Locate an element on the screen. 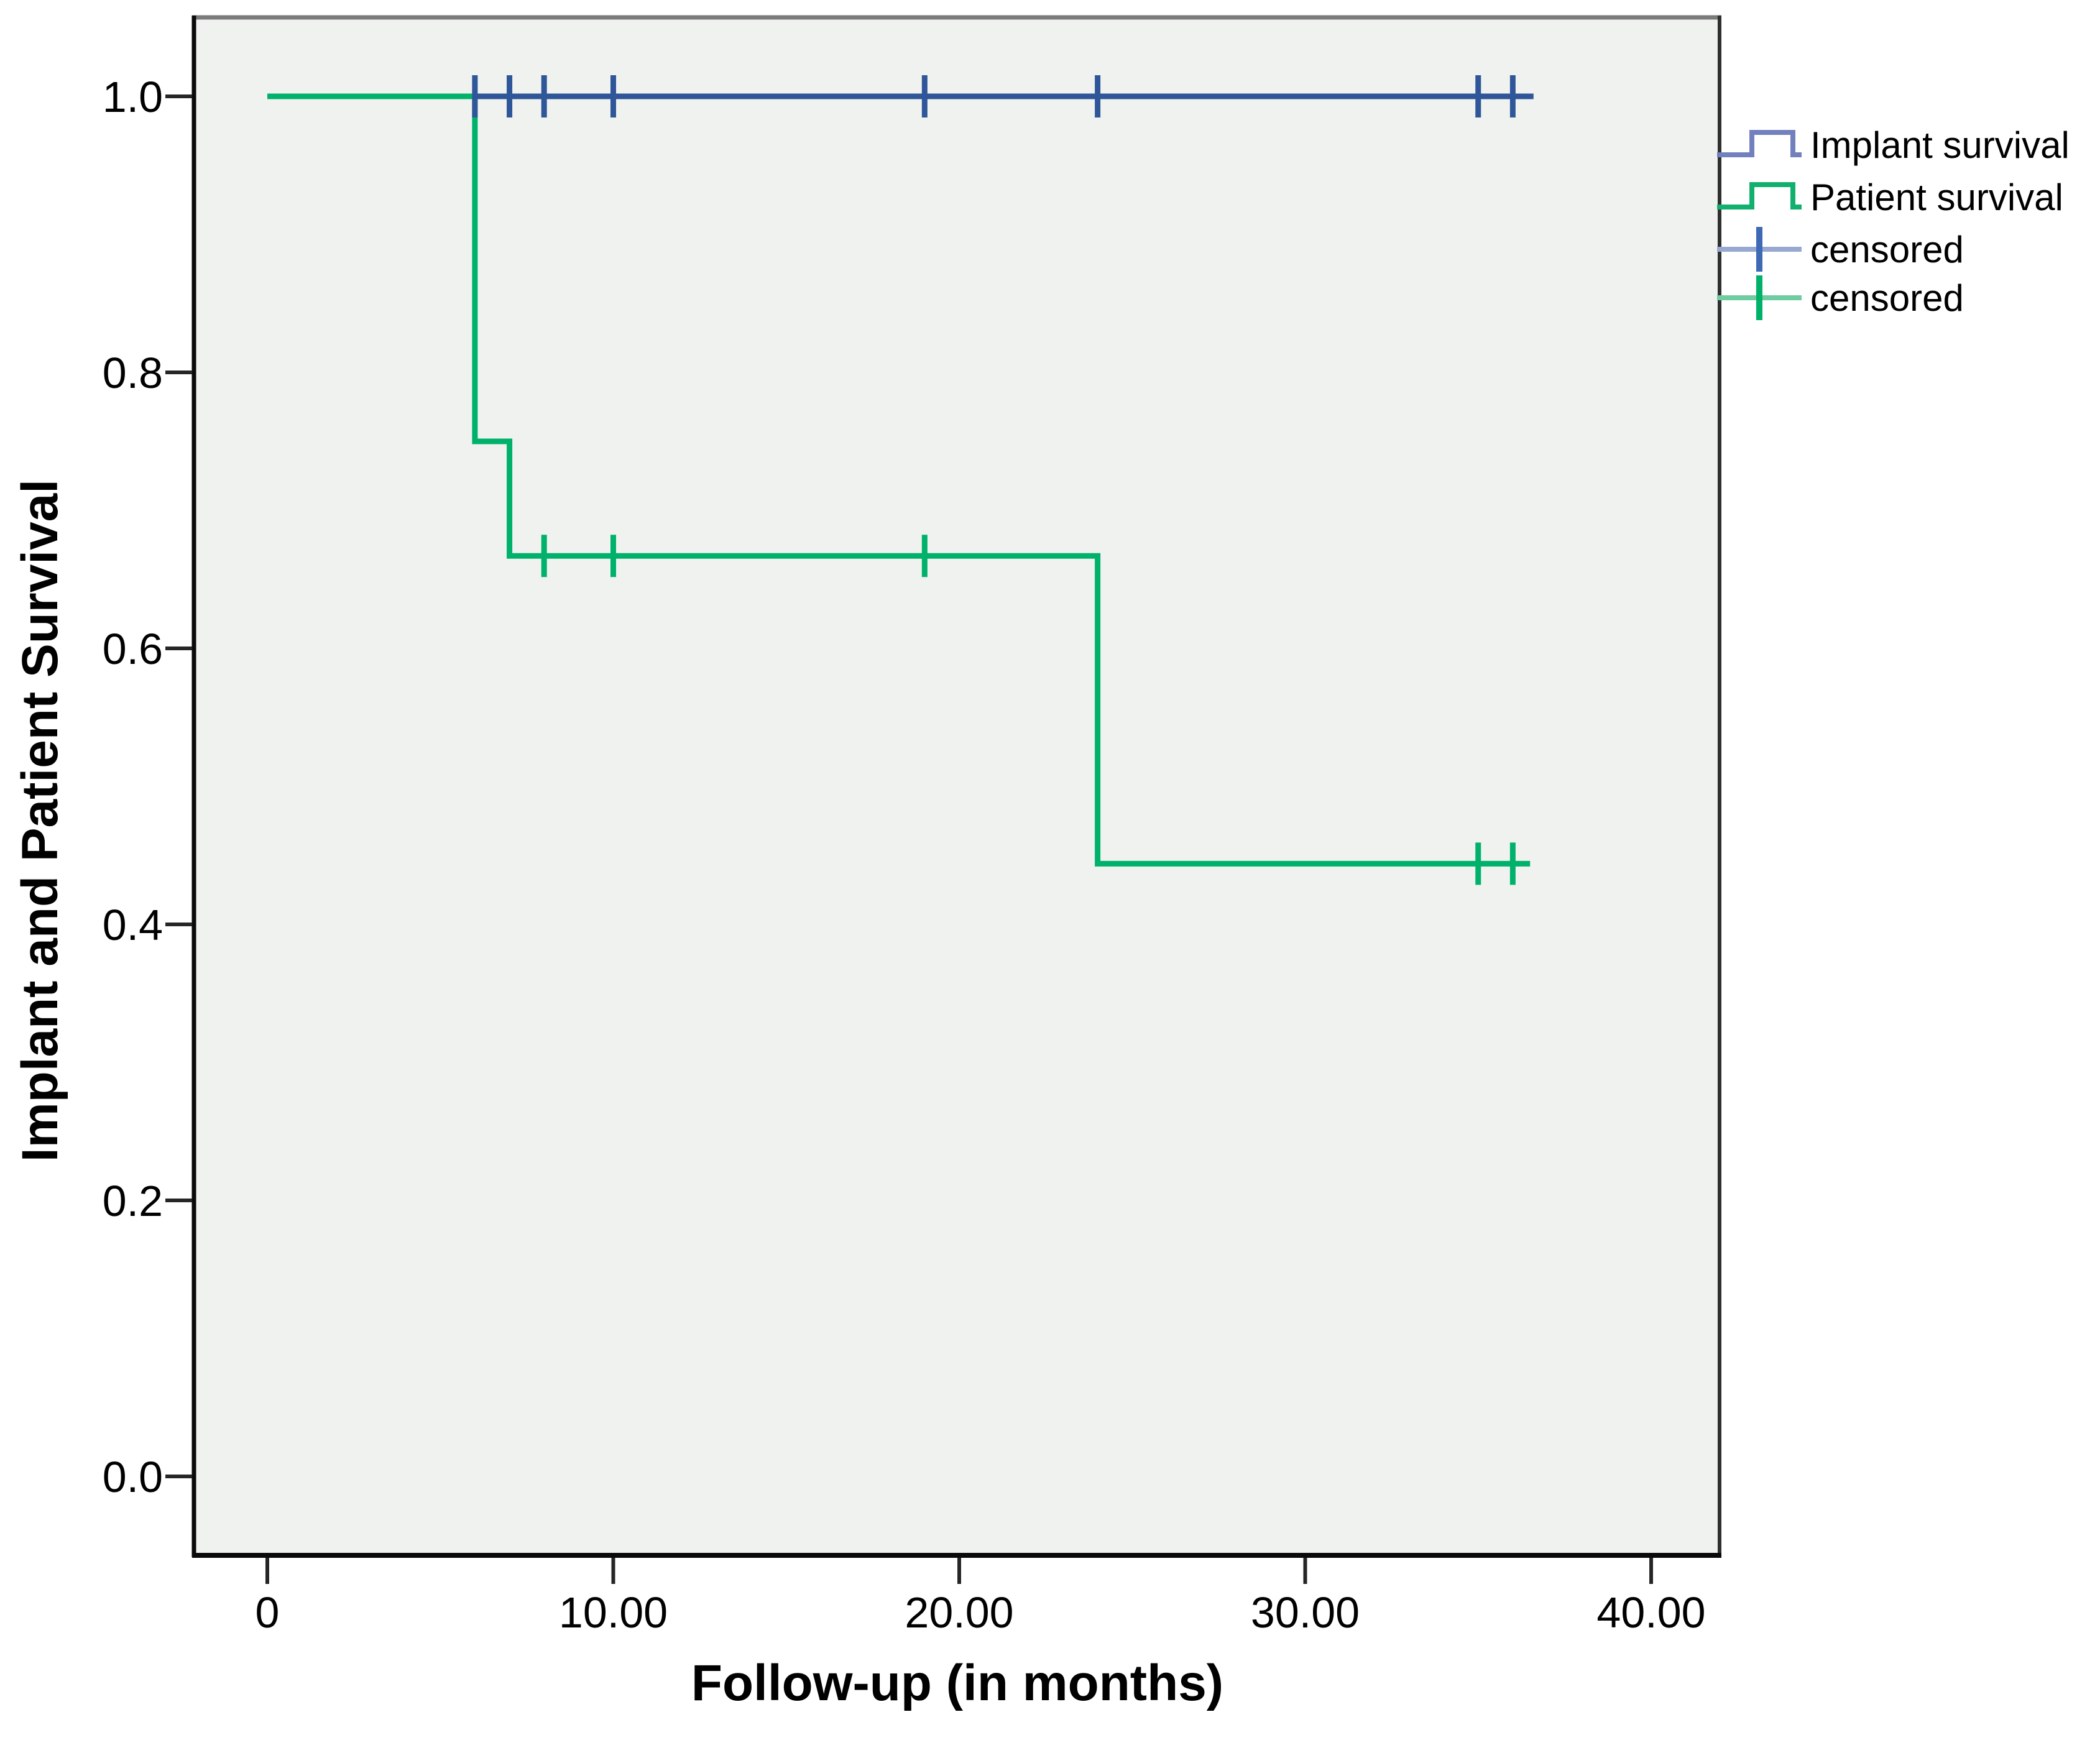 The width and height of the screenshot is (2100, 1758). patient-censor-marks is located at coordinates (1028, 710).